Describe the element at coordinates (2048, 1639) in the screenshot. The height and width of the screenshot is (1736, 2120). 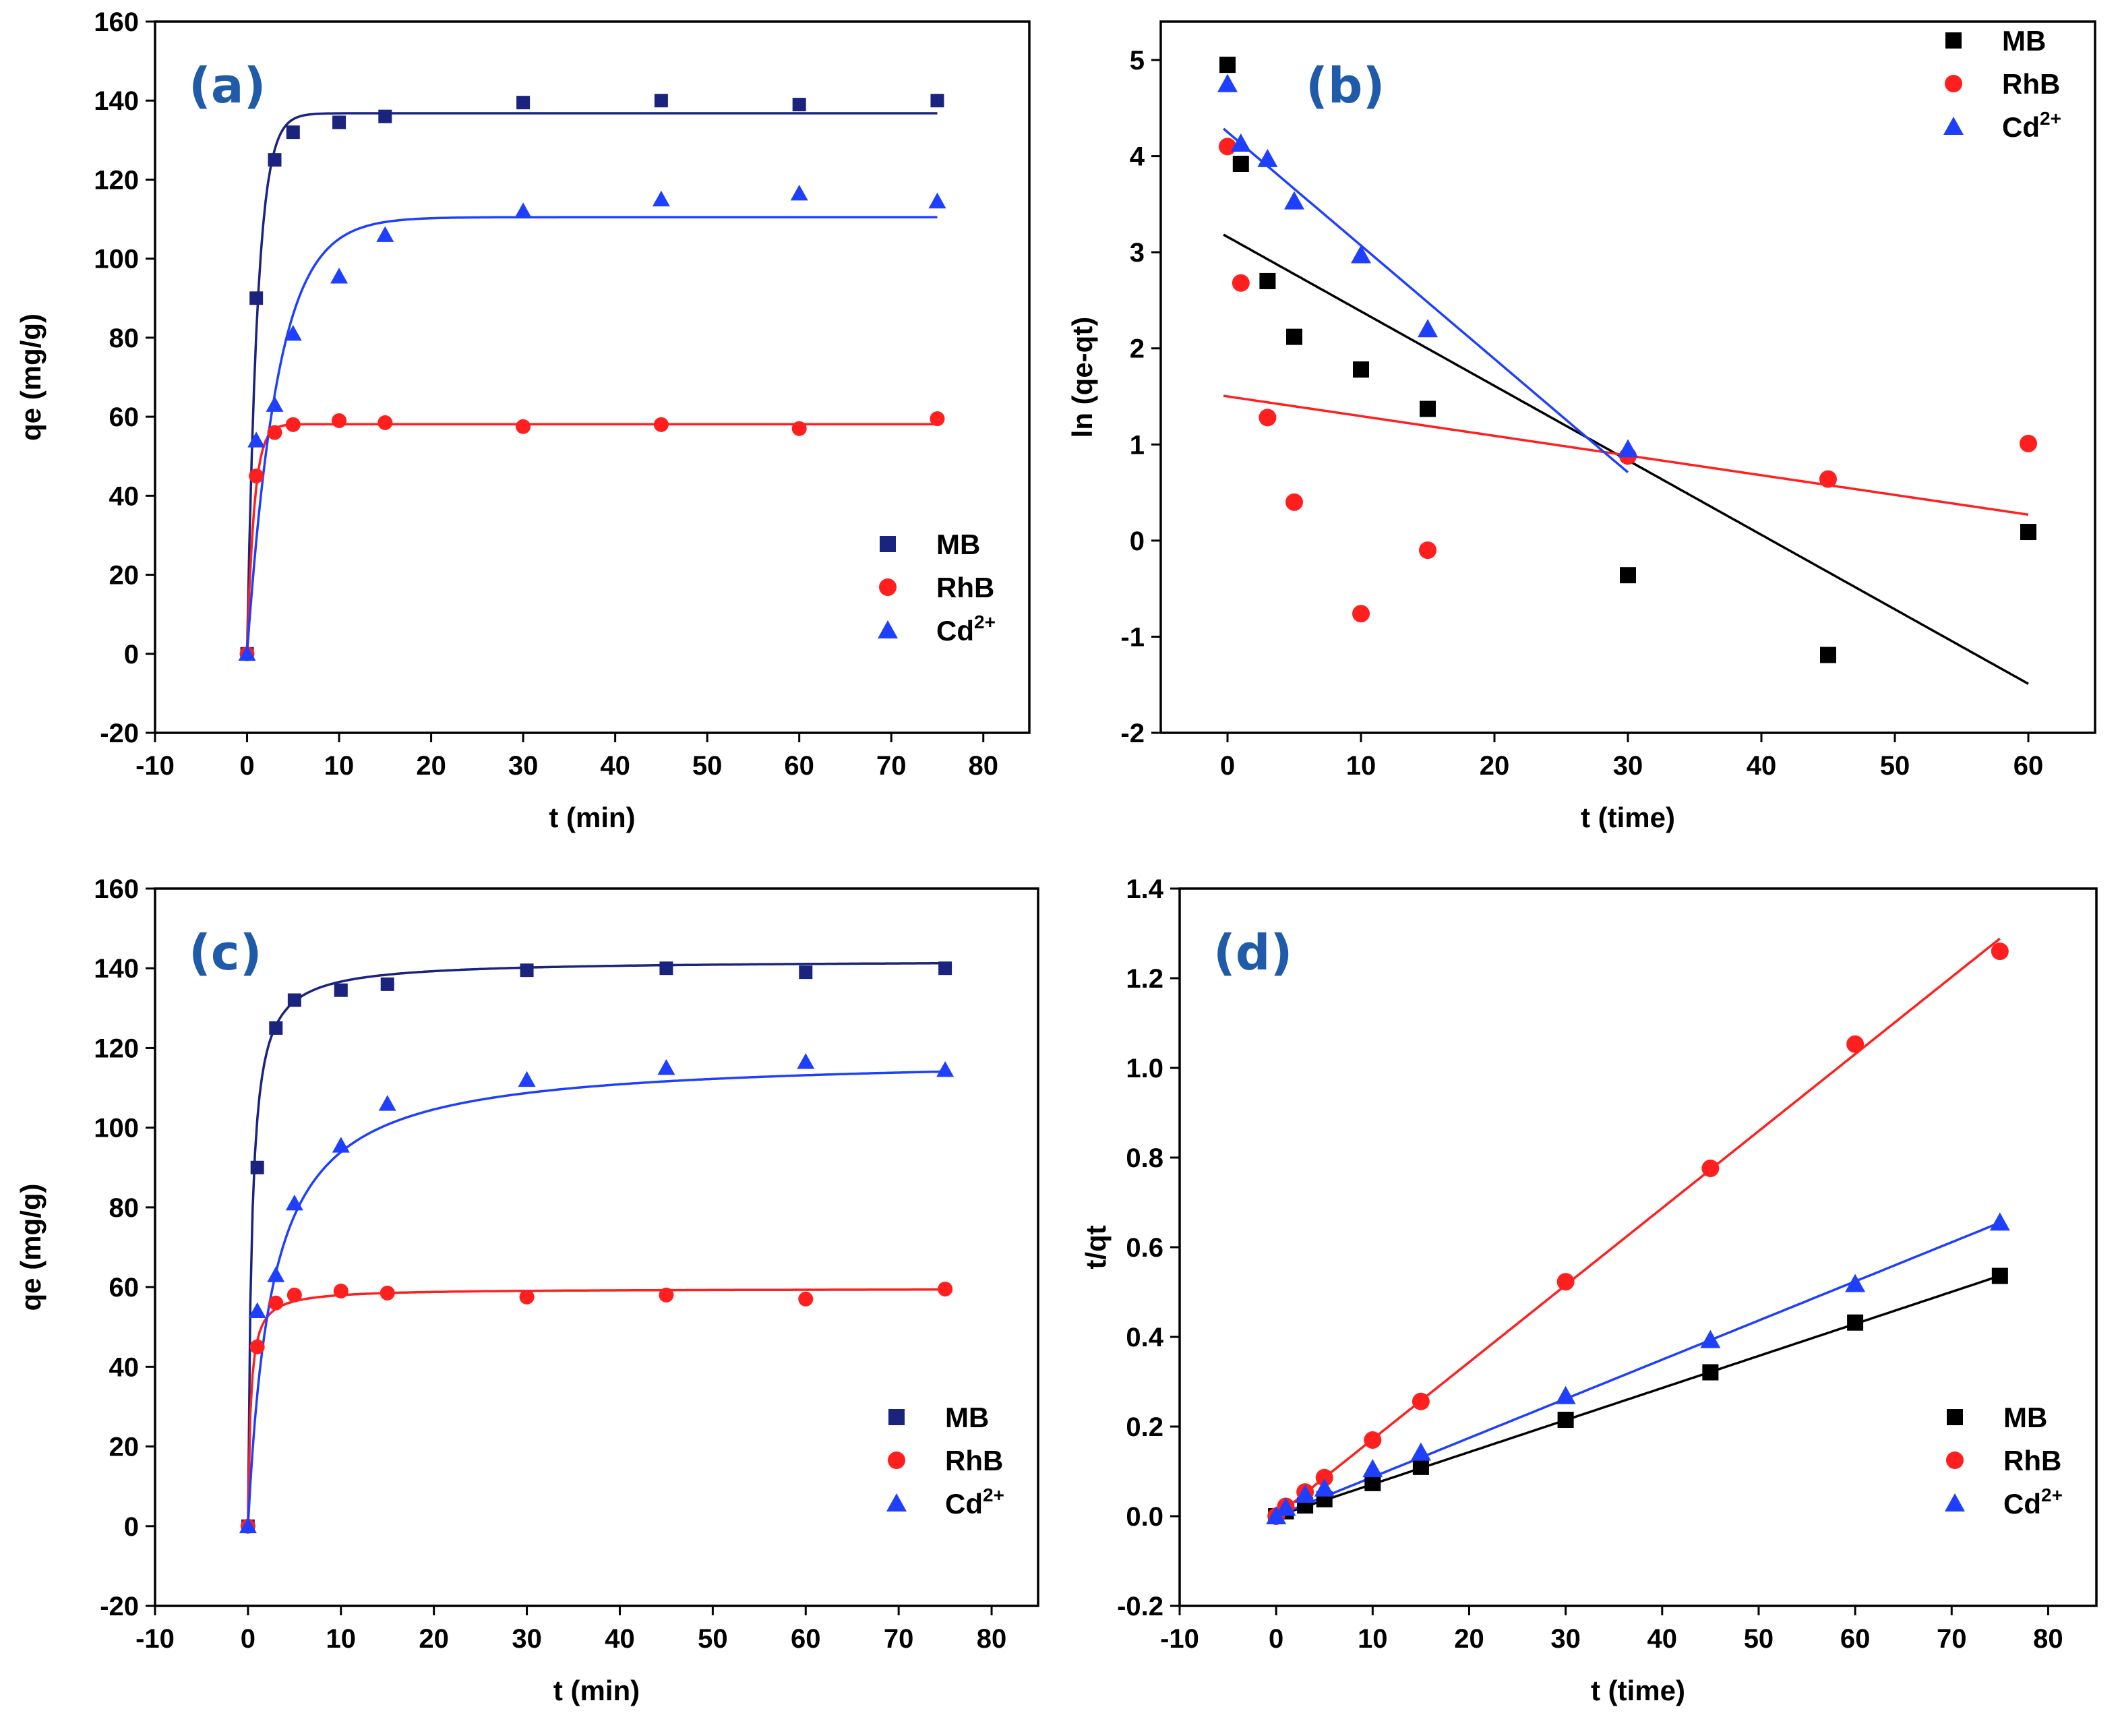
I see `x-tick-label: 80` at that location.